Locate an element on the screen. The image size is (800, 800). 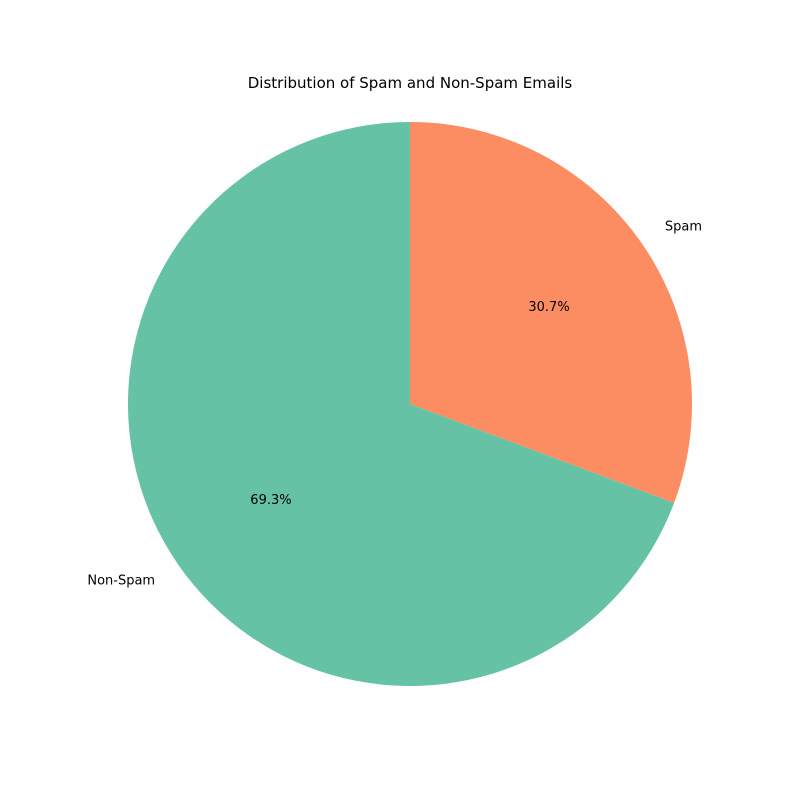
slice-percent-non-spam: 69.3% is located at coordinates (270, 500).